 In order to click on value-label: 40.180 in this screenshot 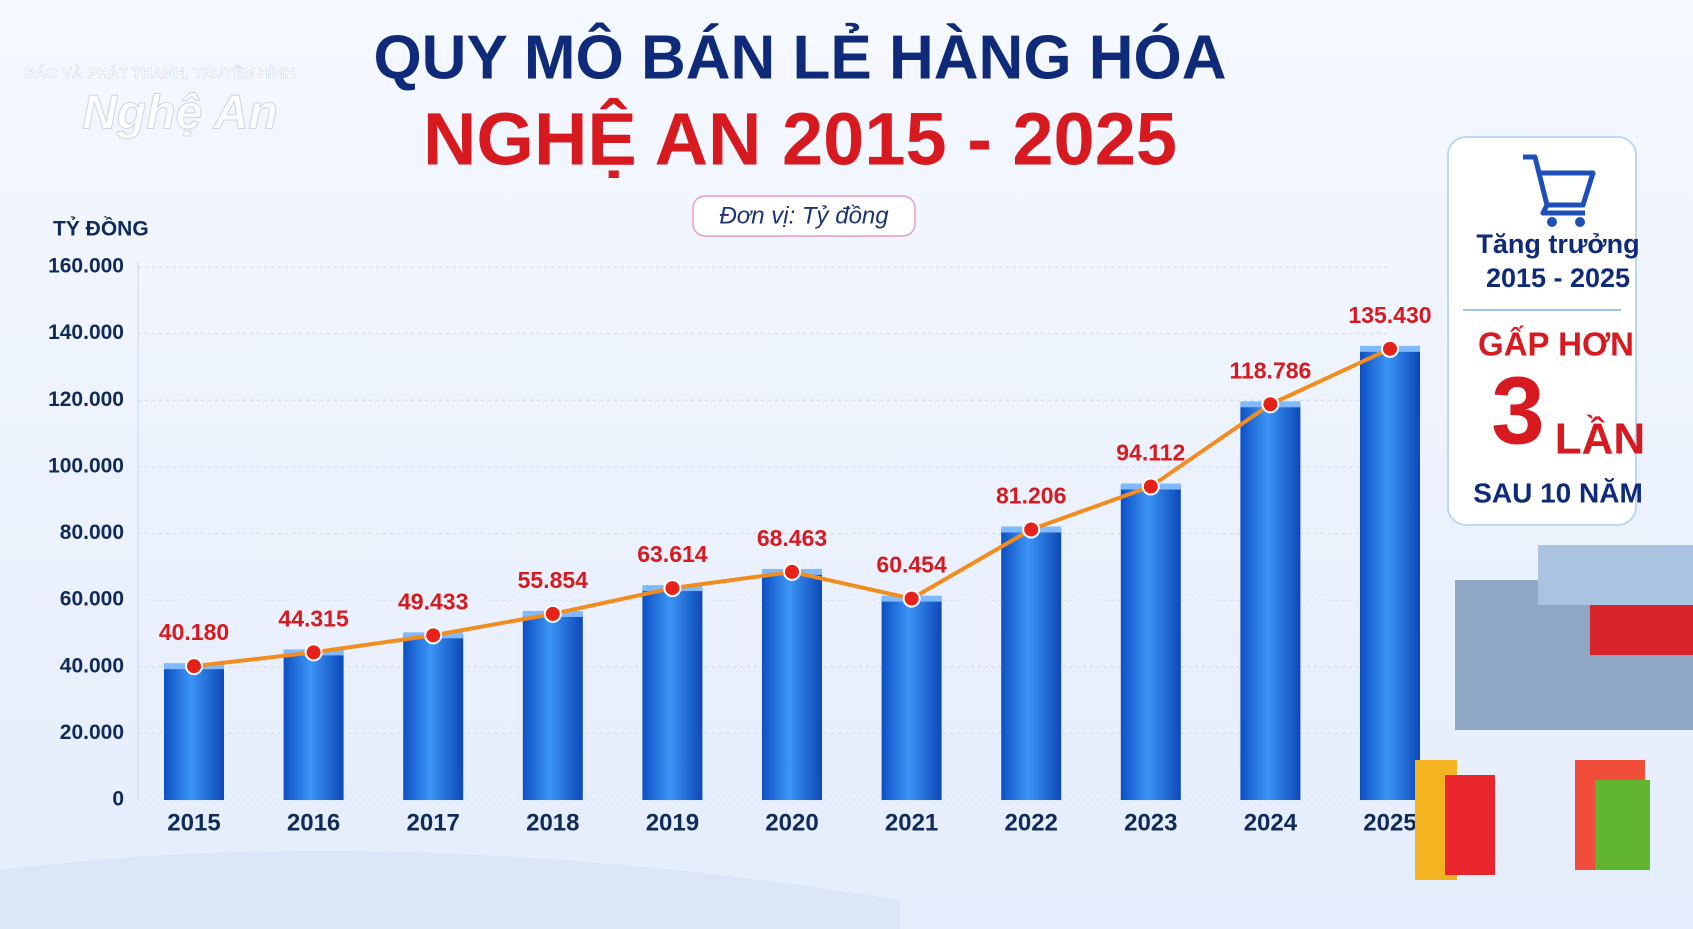, I will do `click(194, 632)`.